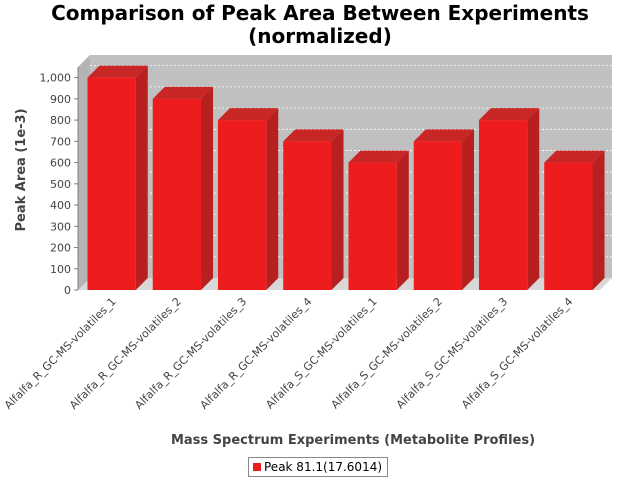  Describe the element at coordinates (256, 353) in the screenshot. I see `x-tick-label: Alfalfa_R_GC-MS-volatiles_4` at that location.